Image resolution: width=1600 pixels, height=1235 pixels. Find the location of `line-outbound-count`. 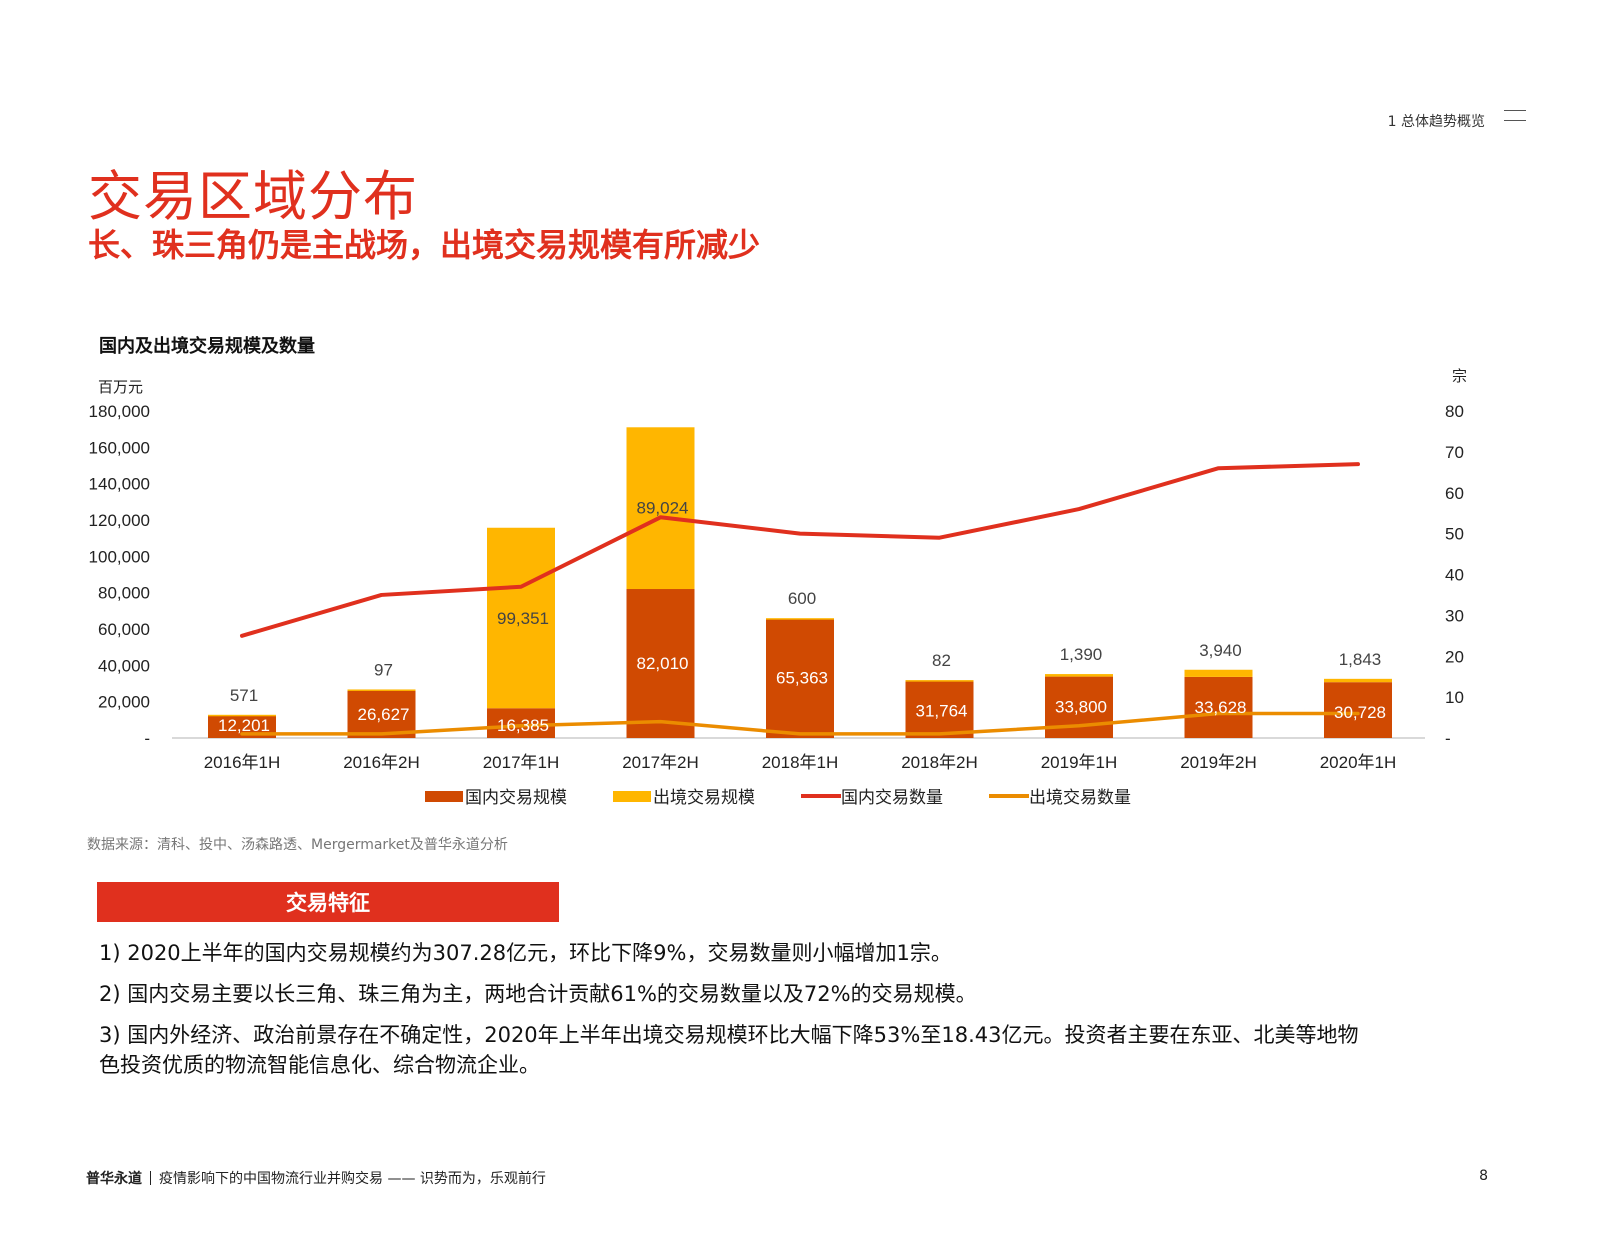

line-outbound-count is located at coordinates (800, 723).